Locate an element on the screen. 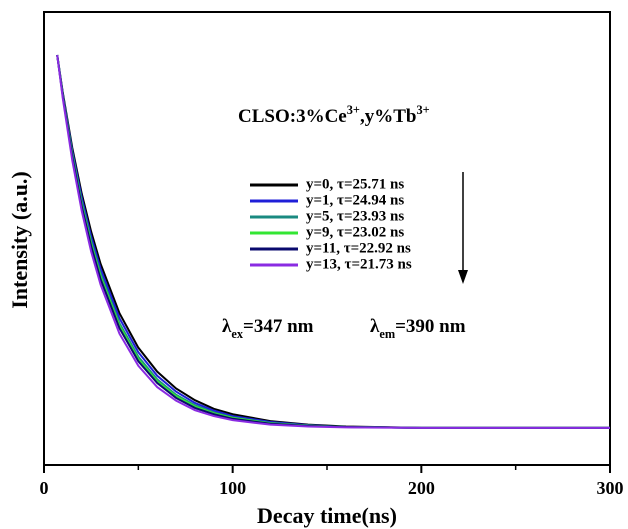  trend-arrow-head is located at coordinates (463, 277).